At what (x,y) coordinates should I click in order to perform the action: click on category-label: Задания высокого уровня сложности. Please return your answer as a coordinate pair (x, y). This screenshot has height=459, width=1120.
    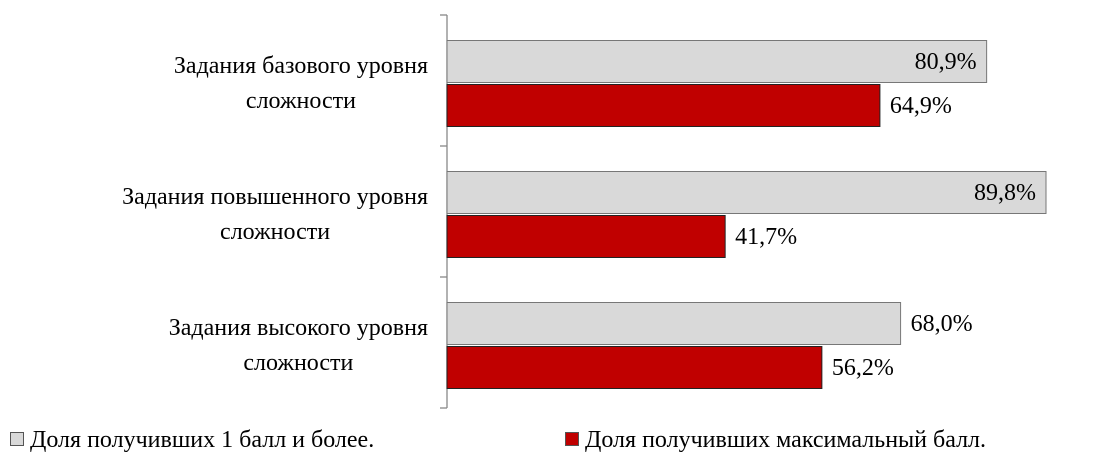
    Looking at the image, I should click on (214, 346).